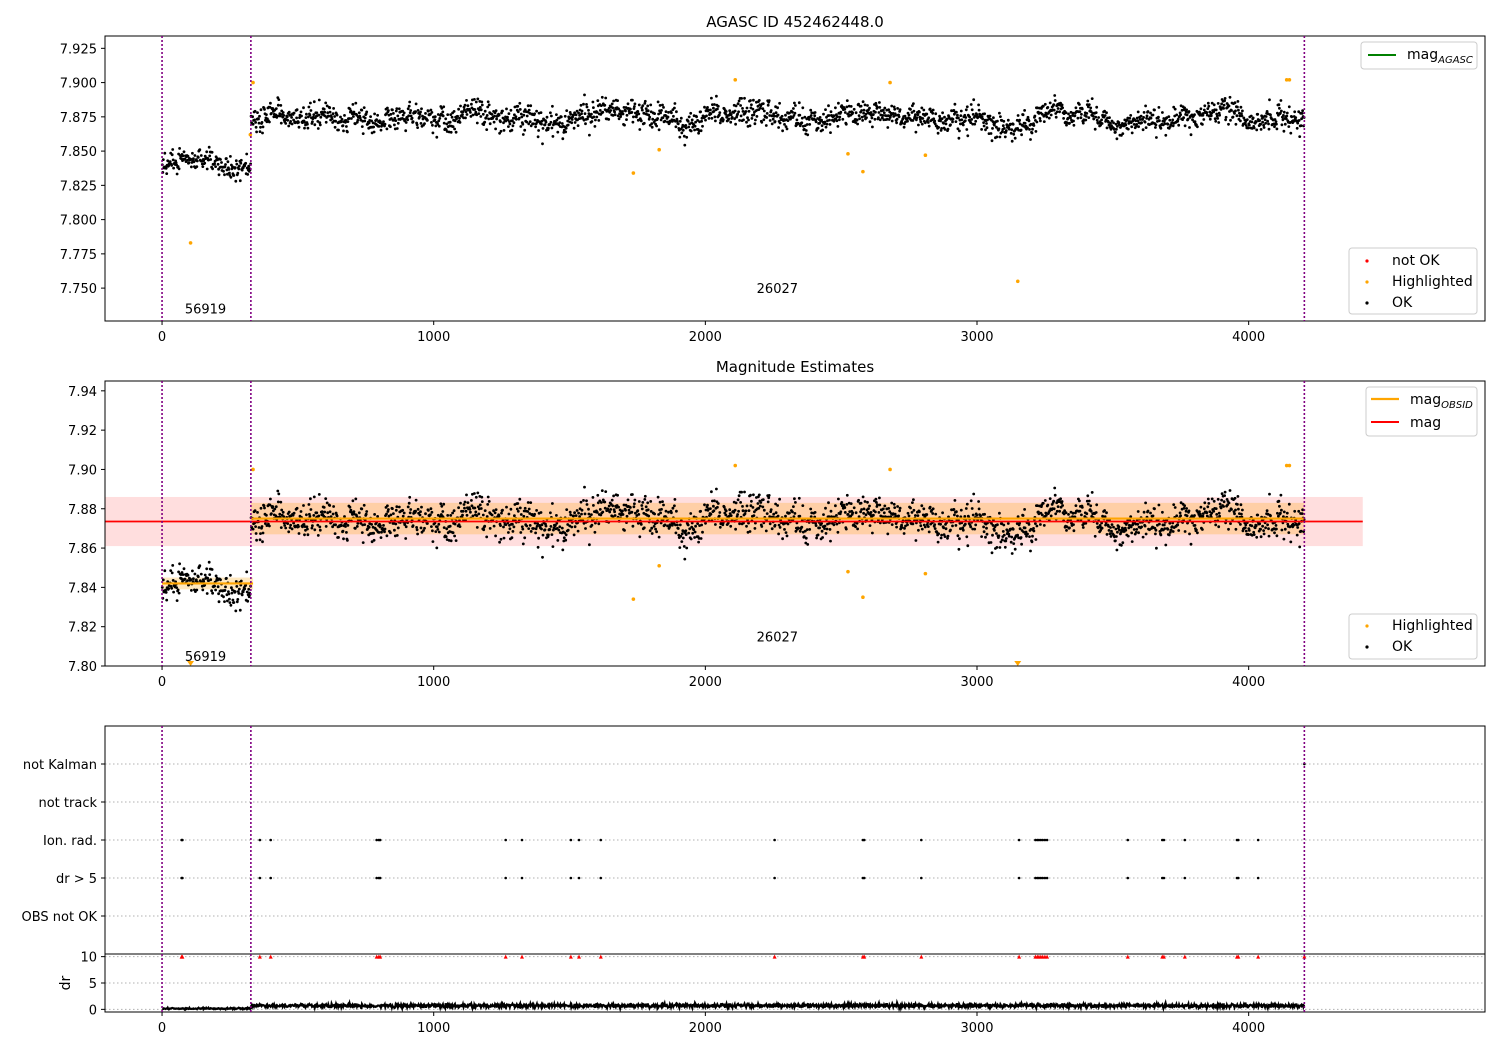 The width and height of the screenshot is (1500, 1050). I want to click on obsid-label: 56919, so click(205, 657).